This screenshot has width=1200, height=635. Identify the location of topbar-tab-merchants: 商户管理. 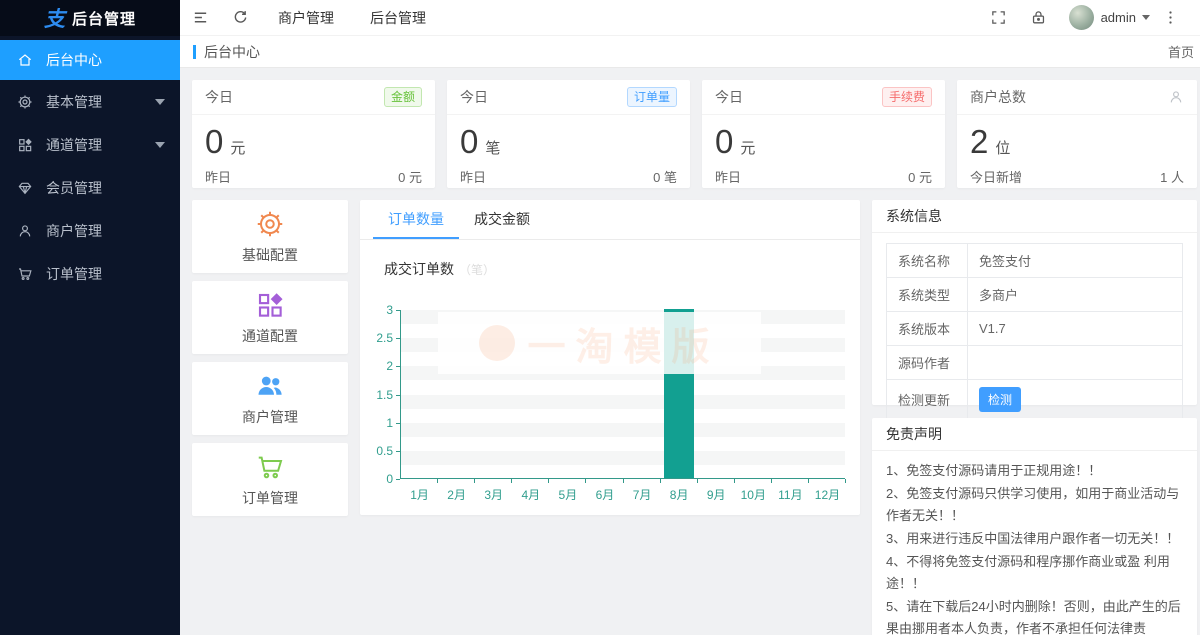
(306, 17).